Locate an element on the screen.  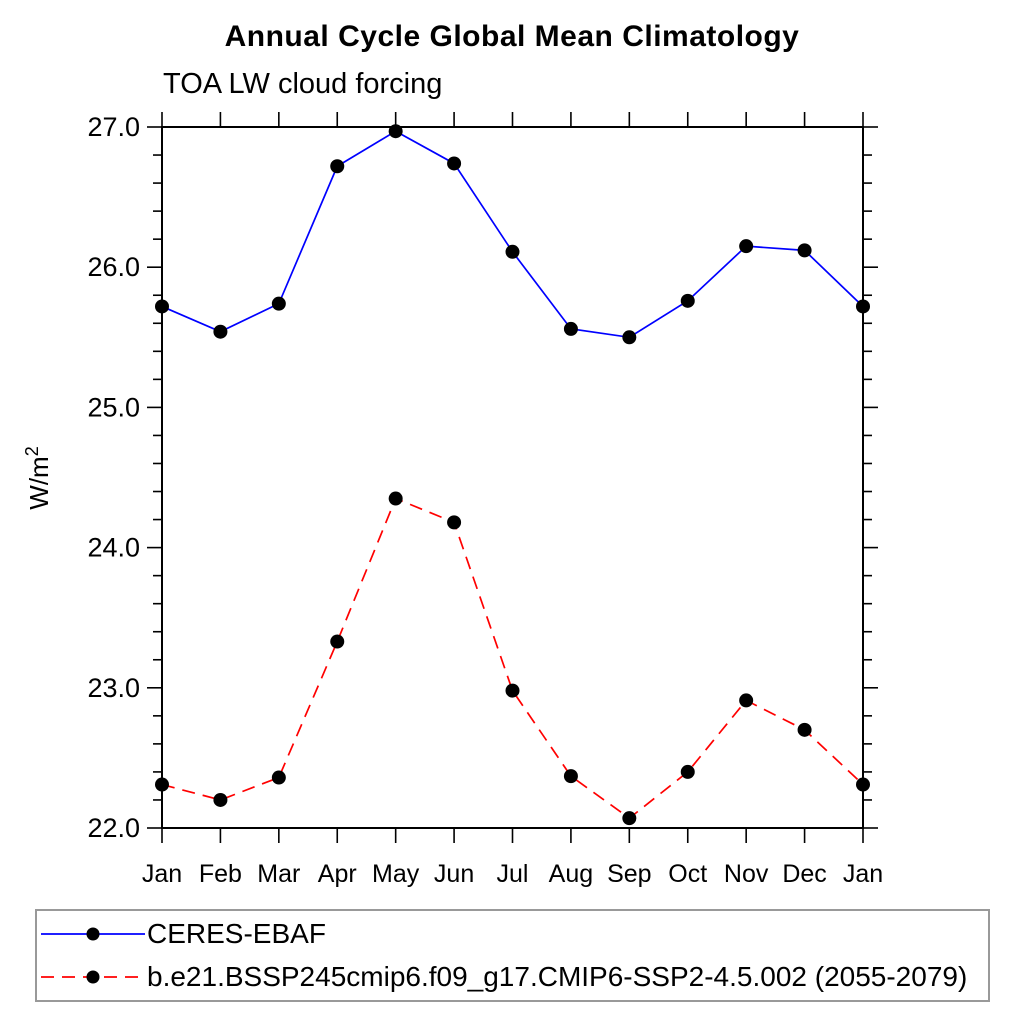
legend-label: CERES-EBAF is located at coordinates (236, 934).